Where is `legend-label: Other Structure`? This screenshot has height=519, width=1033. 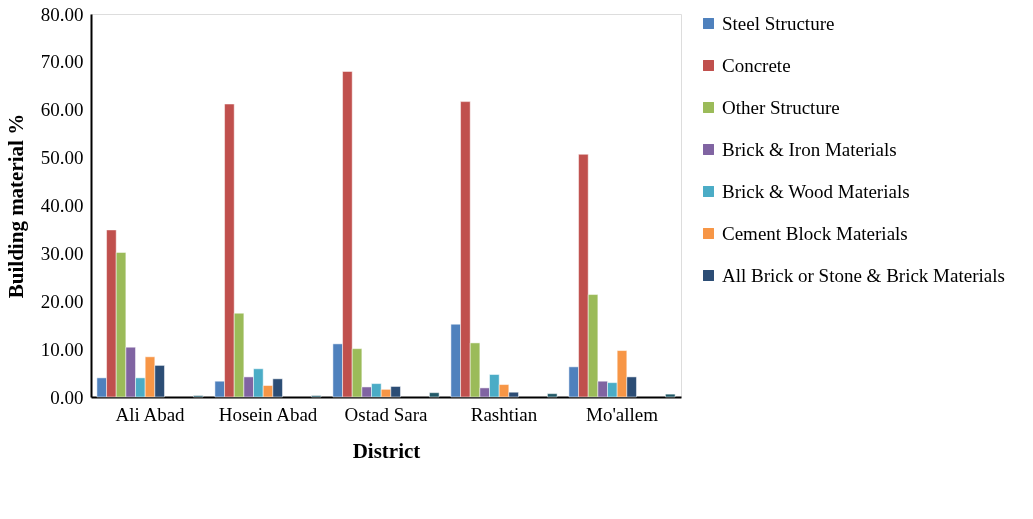 legend-label: Other Structure is located at coordinates (781, 107).